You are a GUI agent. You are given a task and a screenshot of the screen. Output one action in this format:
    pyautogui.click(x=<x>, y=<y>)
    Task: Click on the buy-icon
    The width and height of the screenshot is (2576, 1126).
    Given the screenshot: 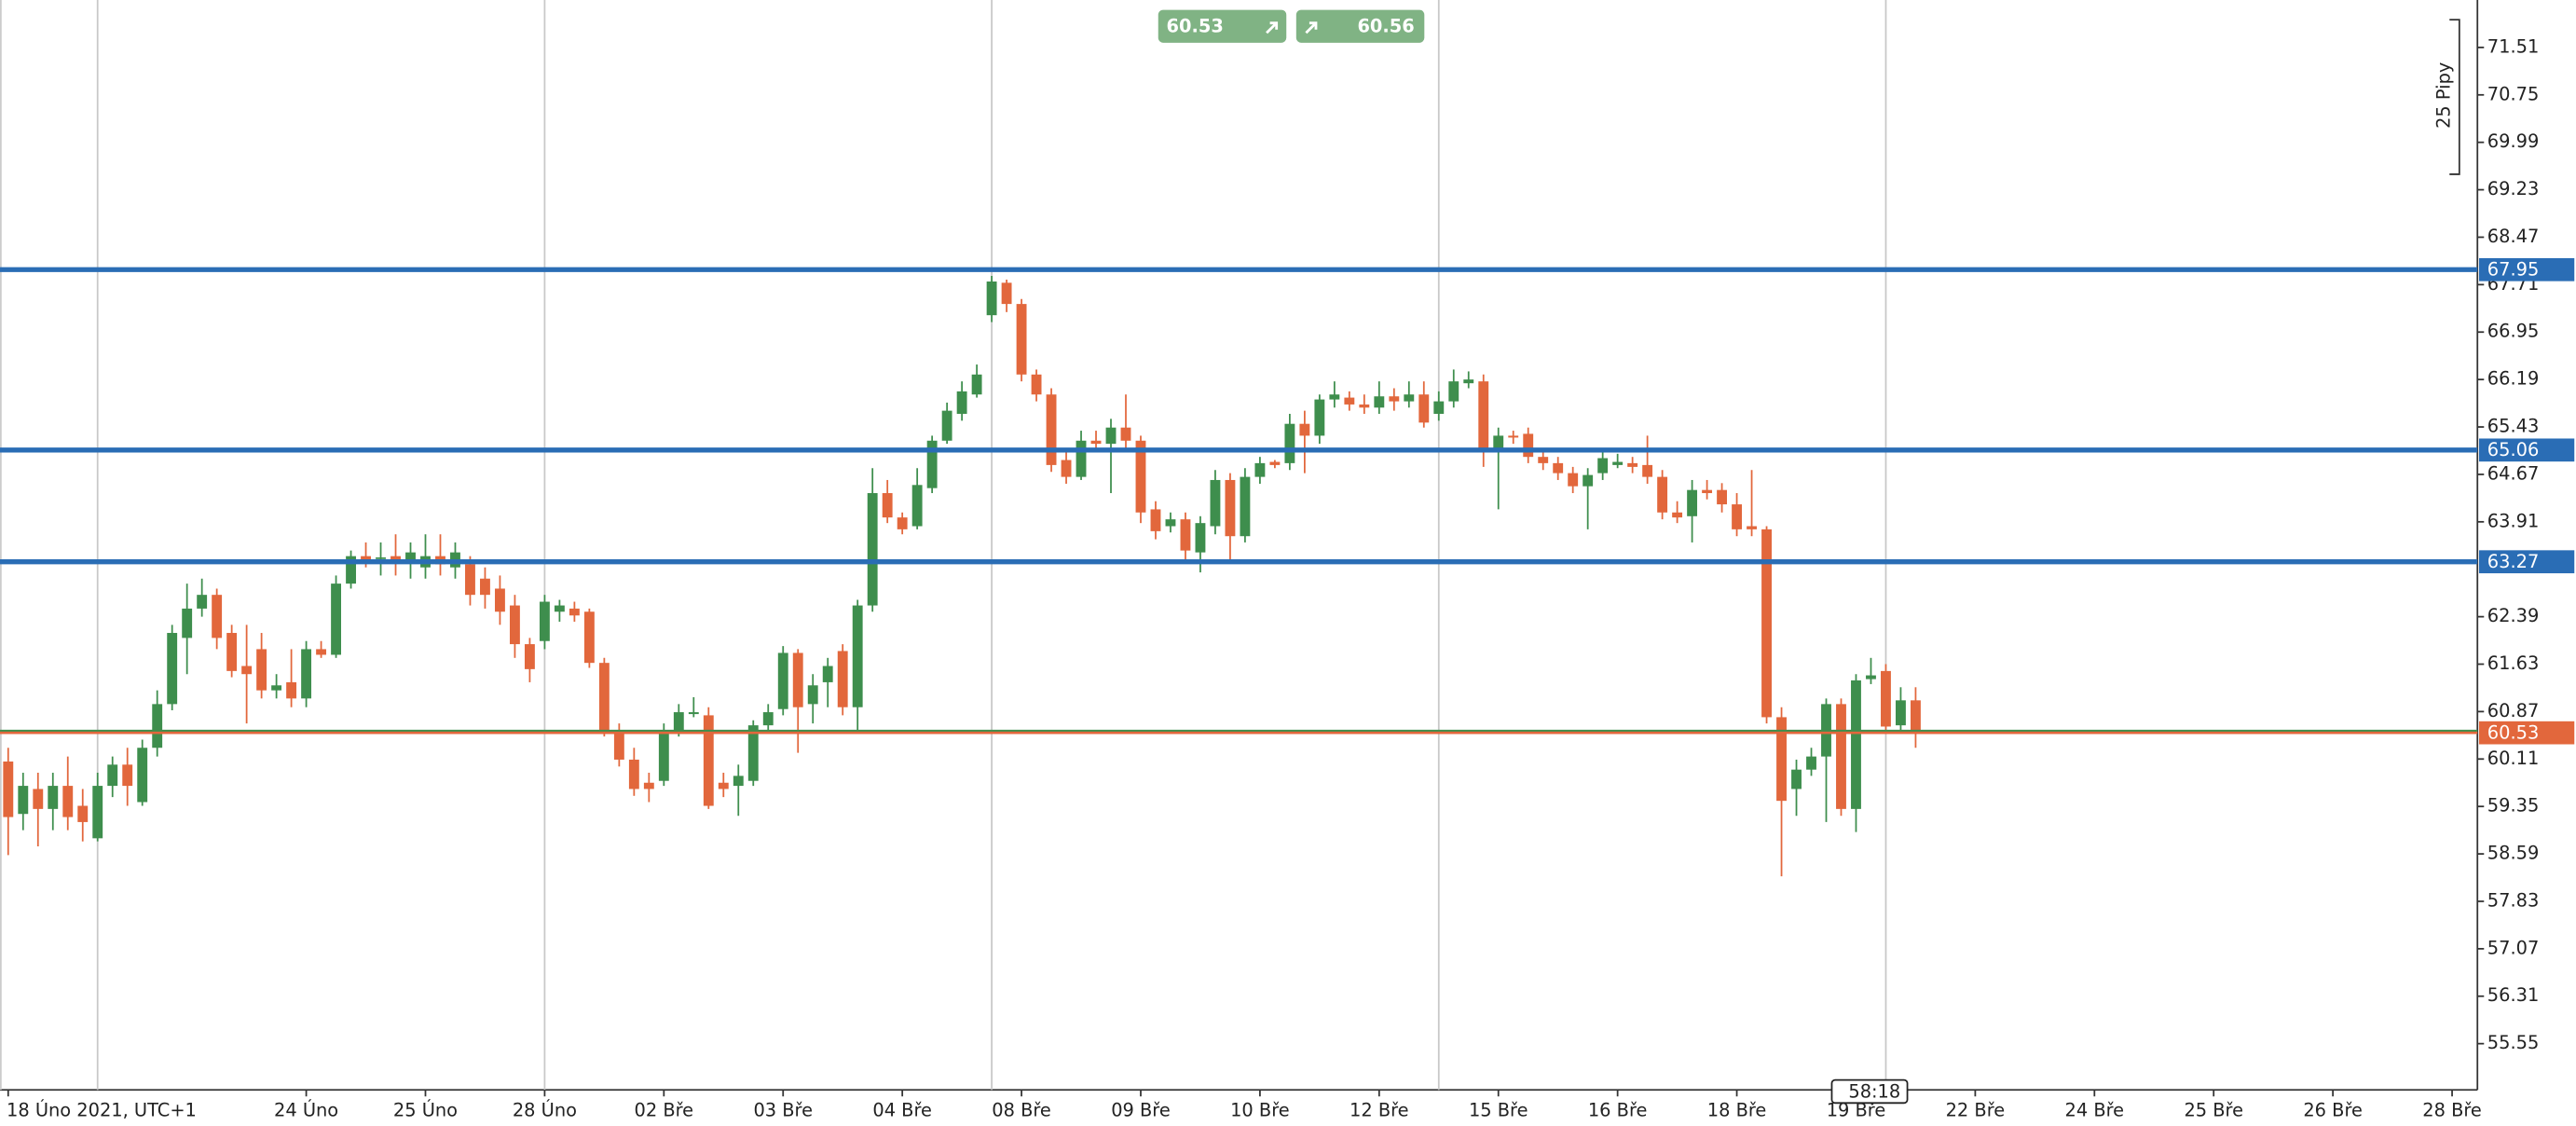 What is the action you would take?
    pyautogui.click(x=1311, y=28)
    